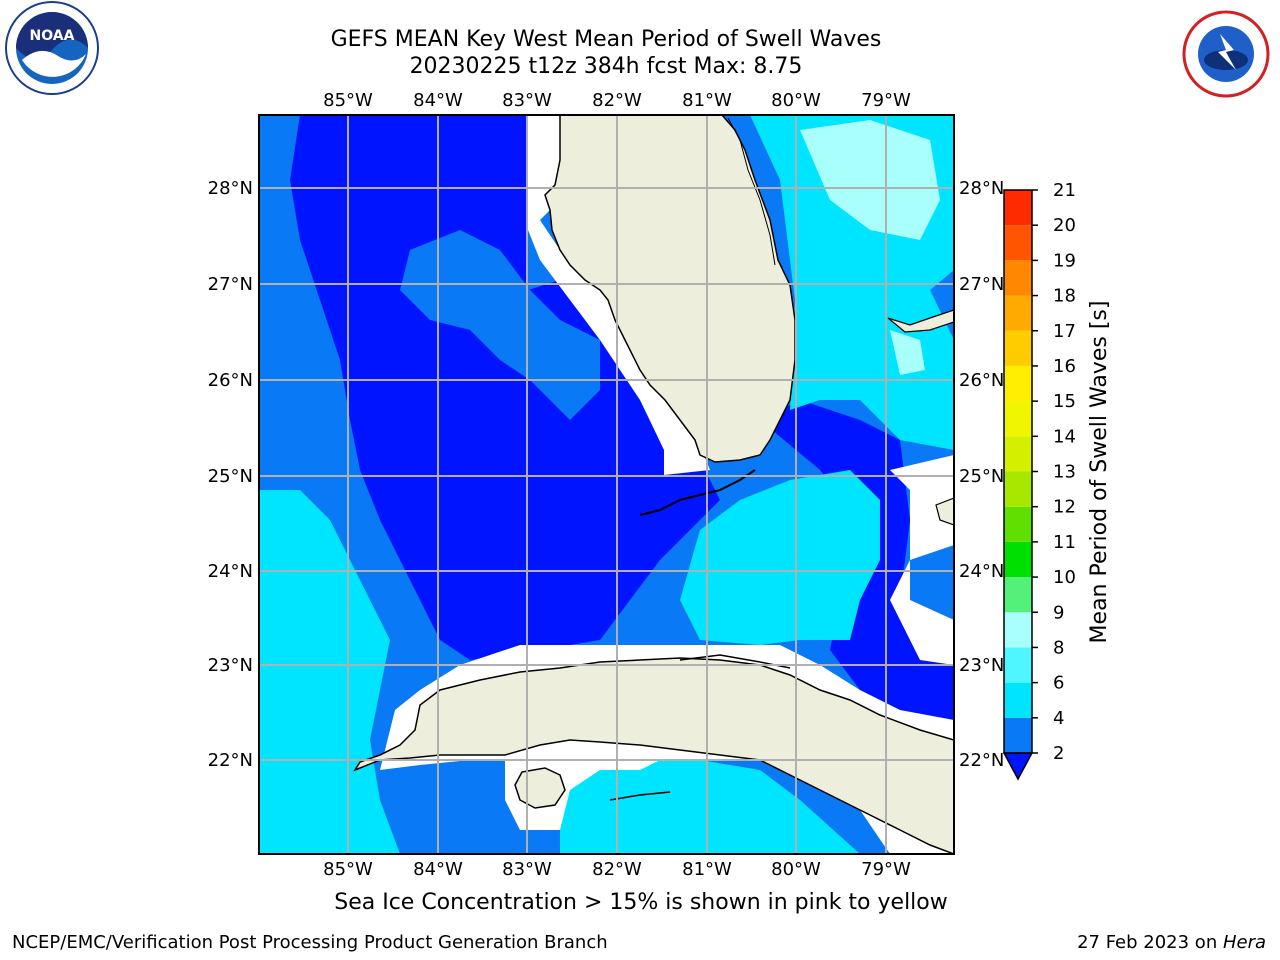  I want to click on colorbar-tick-label: 14, so click(1064, 436).